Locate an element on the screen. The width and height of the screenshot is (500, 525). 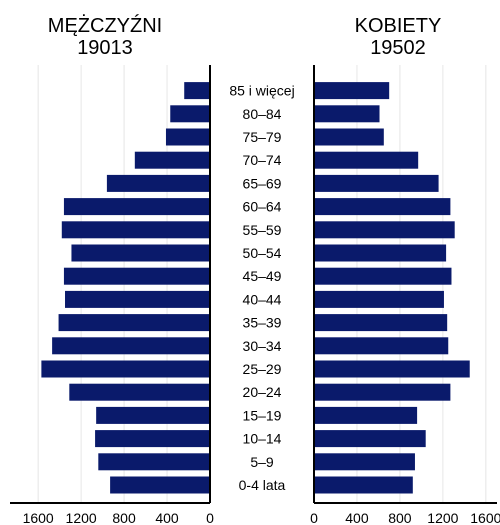
tick-left-1: 1200 is located at coordinates (81, 517).